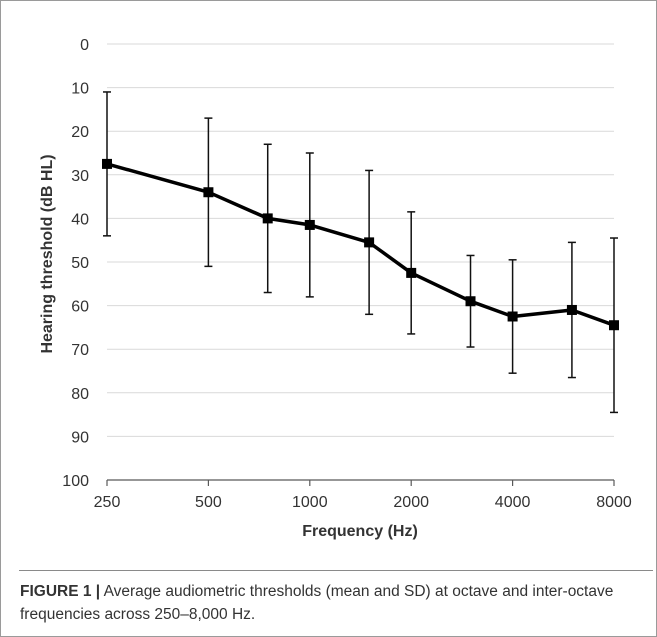  I want to click on x-axis-label: Frequency (Hz), so click(360, 531).